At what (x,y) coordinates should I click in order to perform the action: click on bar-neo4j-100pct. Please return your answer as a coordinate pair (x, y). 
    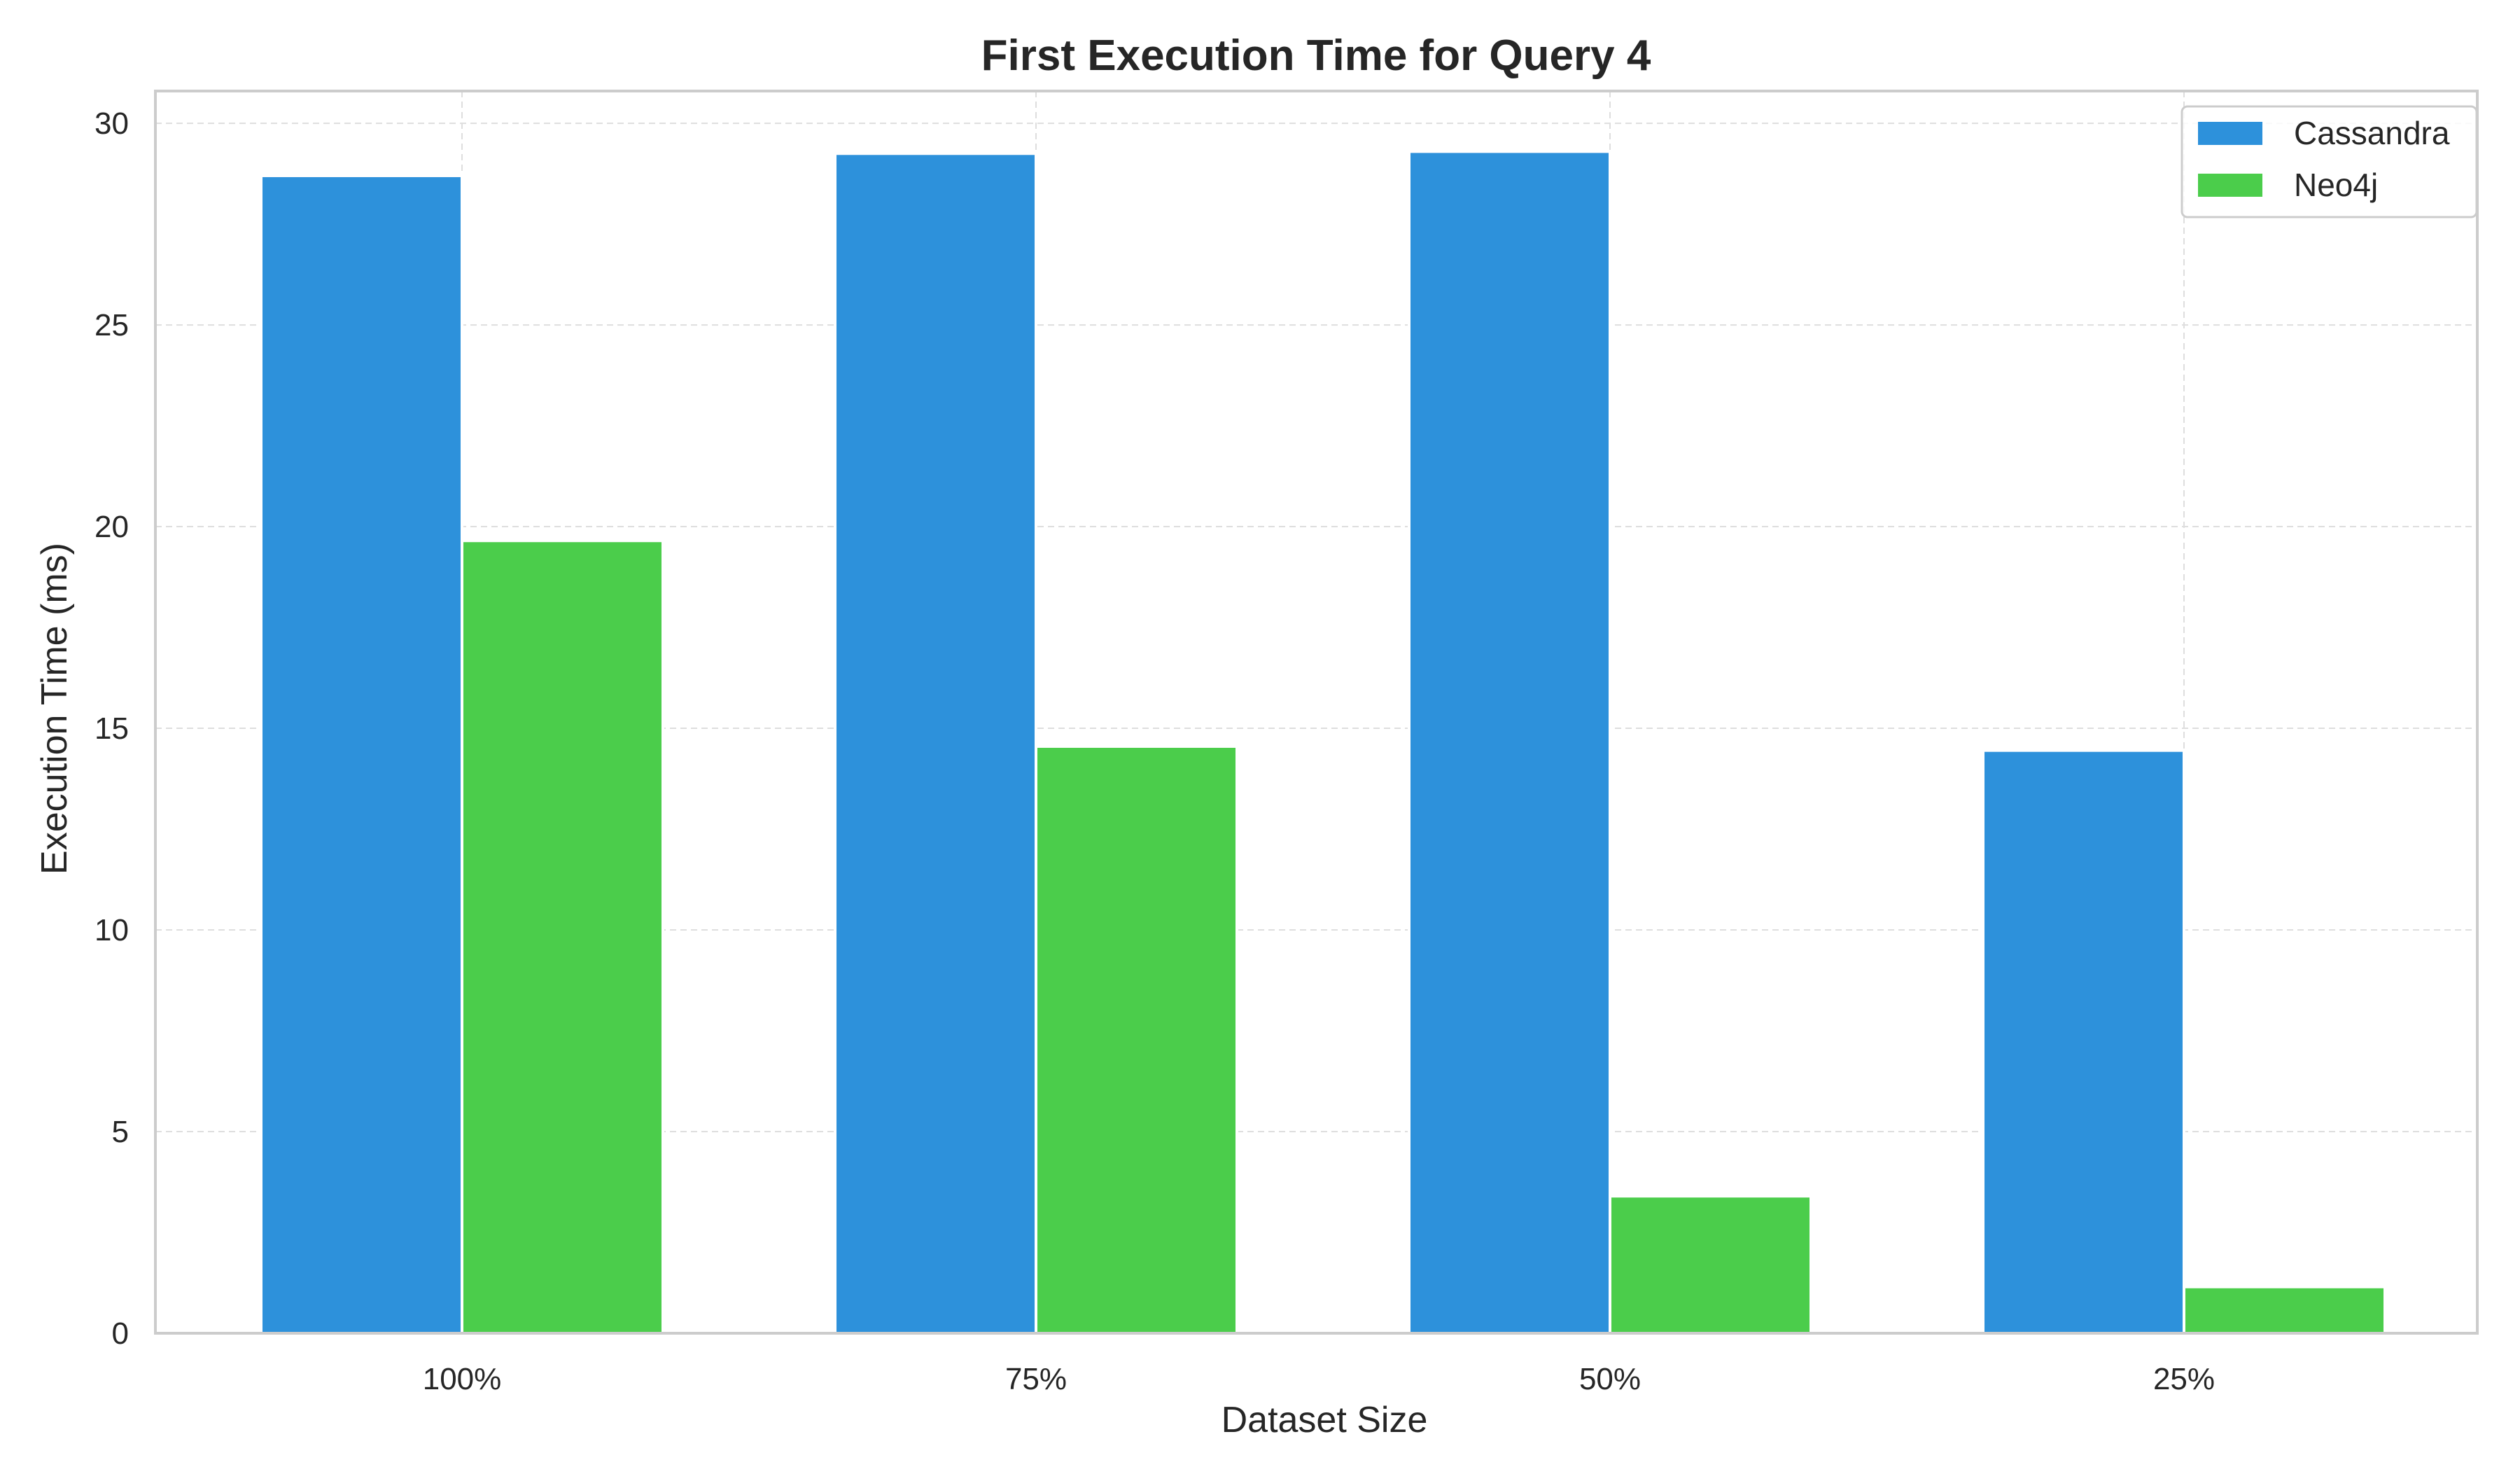
    Looking at the image, I should click on (562, 937).